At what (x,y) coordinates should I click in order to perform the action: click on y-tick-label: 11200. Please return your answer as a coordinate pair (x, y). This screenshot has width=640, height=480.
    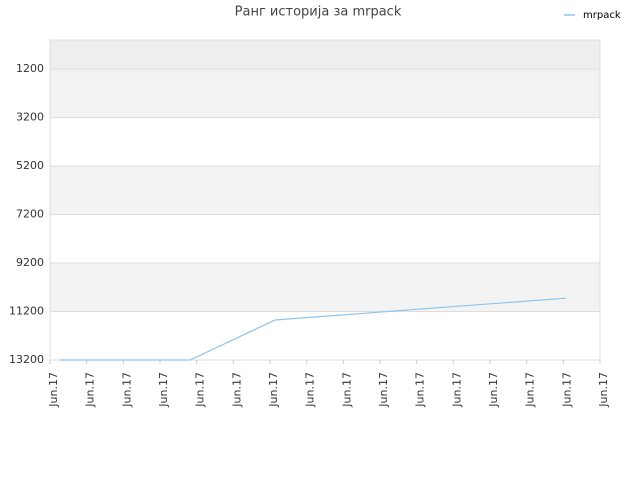
    Looking at the image, I should click on (26, 311).